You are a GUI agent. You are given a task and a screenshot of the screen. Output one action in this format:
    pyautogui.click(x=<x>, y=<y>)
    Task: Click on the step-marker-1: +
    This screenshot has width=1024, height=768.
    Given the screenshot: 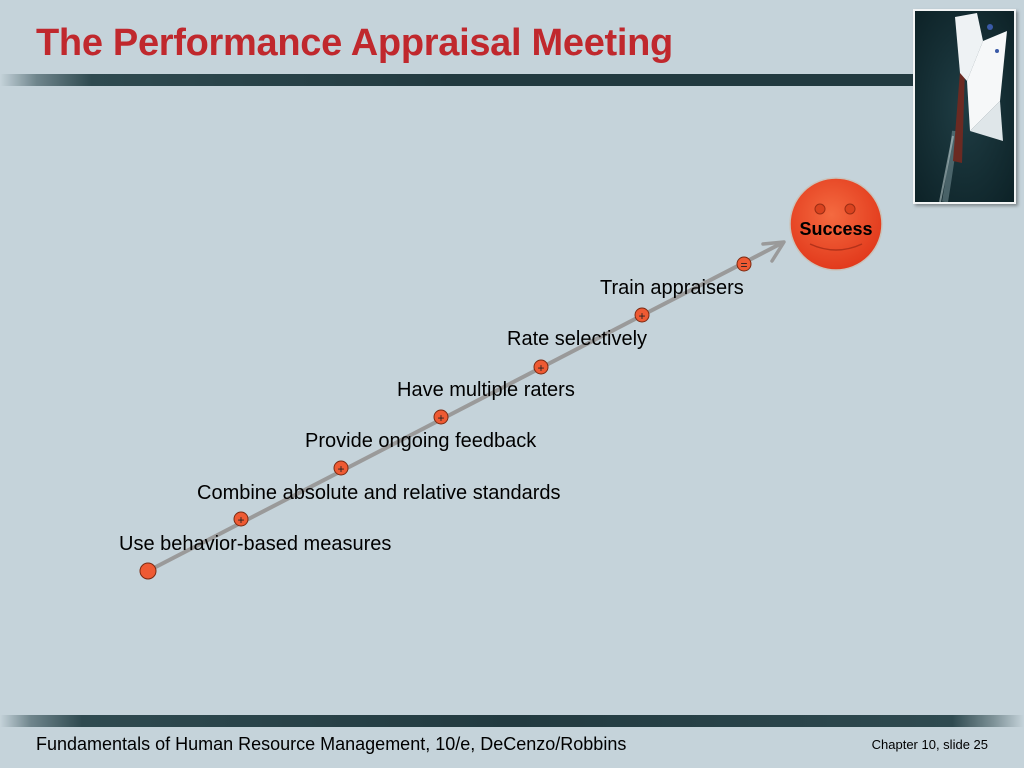 What is the action you would take?
    pyautogui.click(x=241, y=519)
    